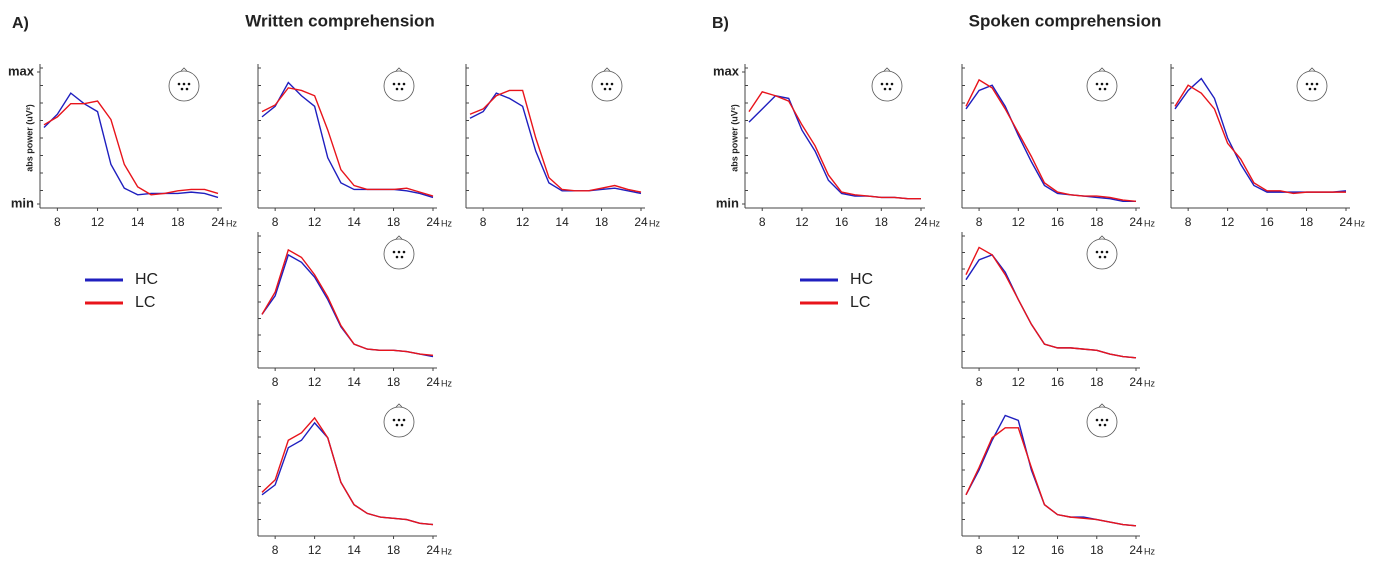 The height and width of the screenshot is (564, 1379). What do you see at coordinates (146, 279) in the screenshot?
I see `legend-label: HC` at bounding box center [146, 279].